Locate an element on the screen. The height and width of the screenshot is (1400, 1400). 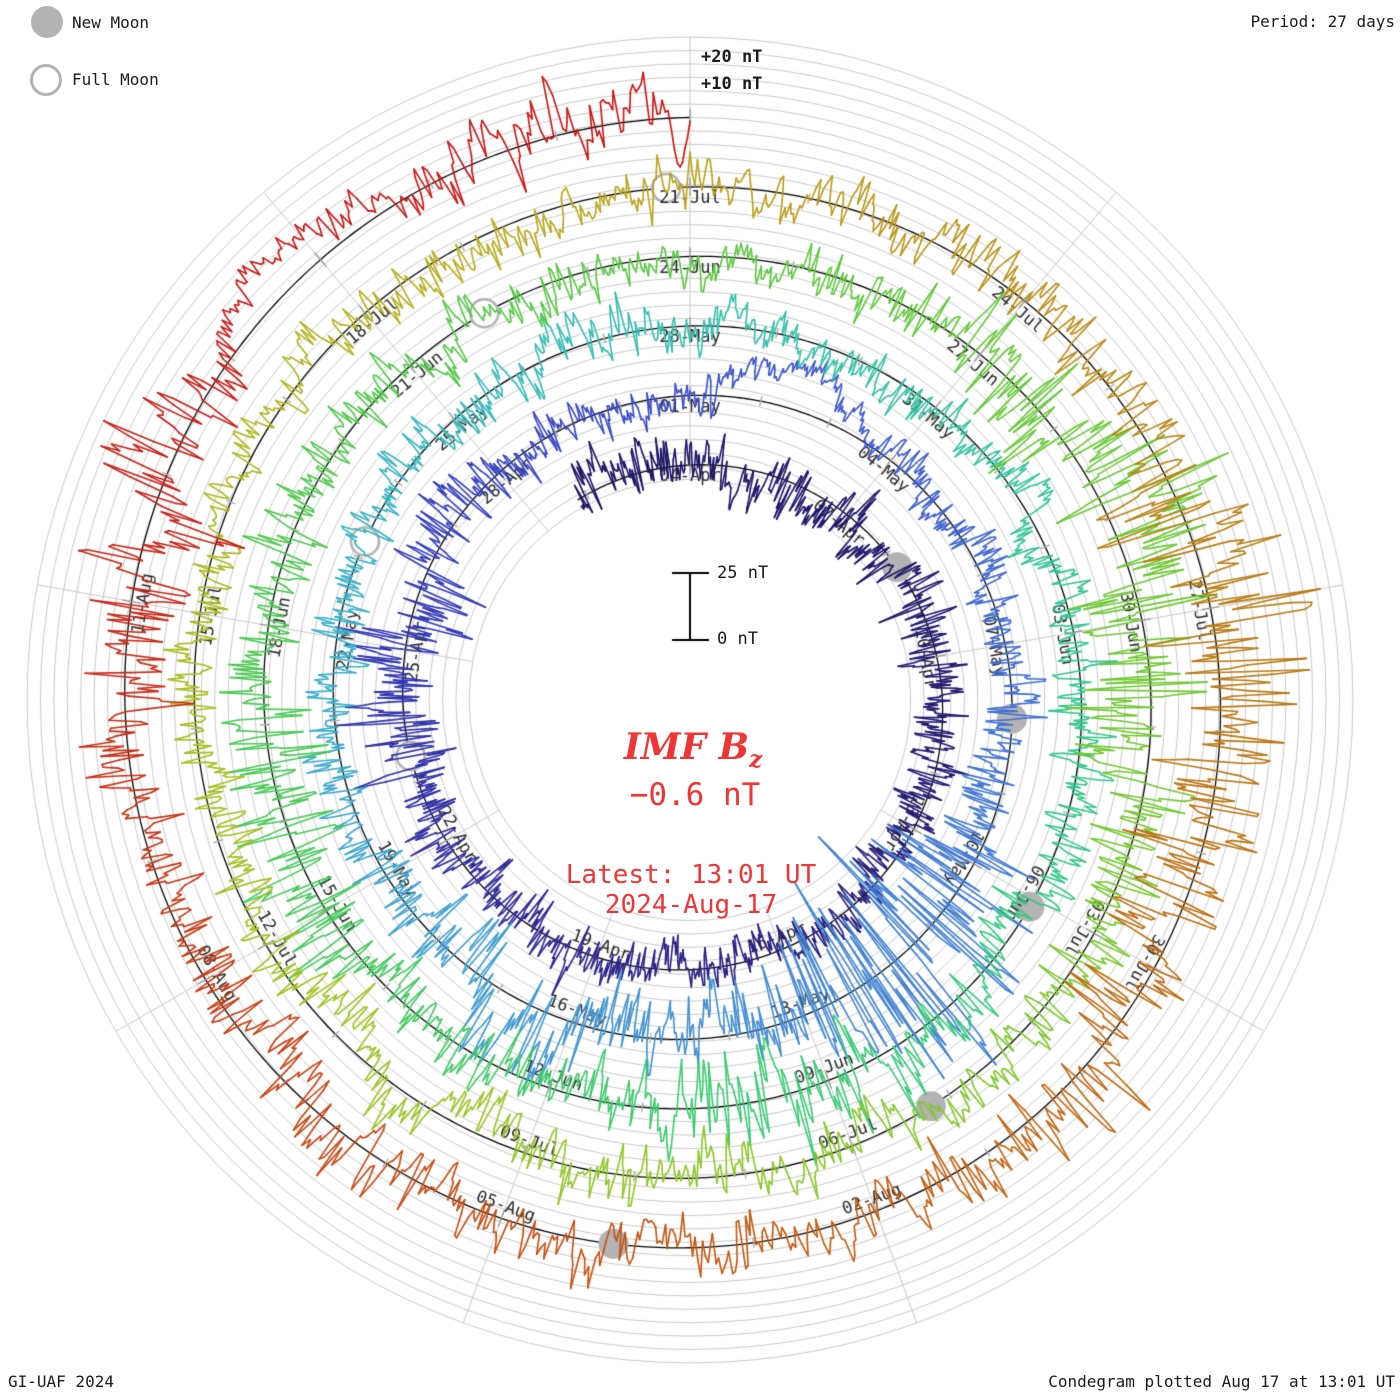
credit-label: GI-UAF 2024 is located at coordinates (61, 1381).